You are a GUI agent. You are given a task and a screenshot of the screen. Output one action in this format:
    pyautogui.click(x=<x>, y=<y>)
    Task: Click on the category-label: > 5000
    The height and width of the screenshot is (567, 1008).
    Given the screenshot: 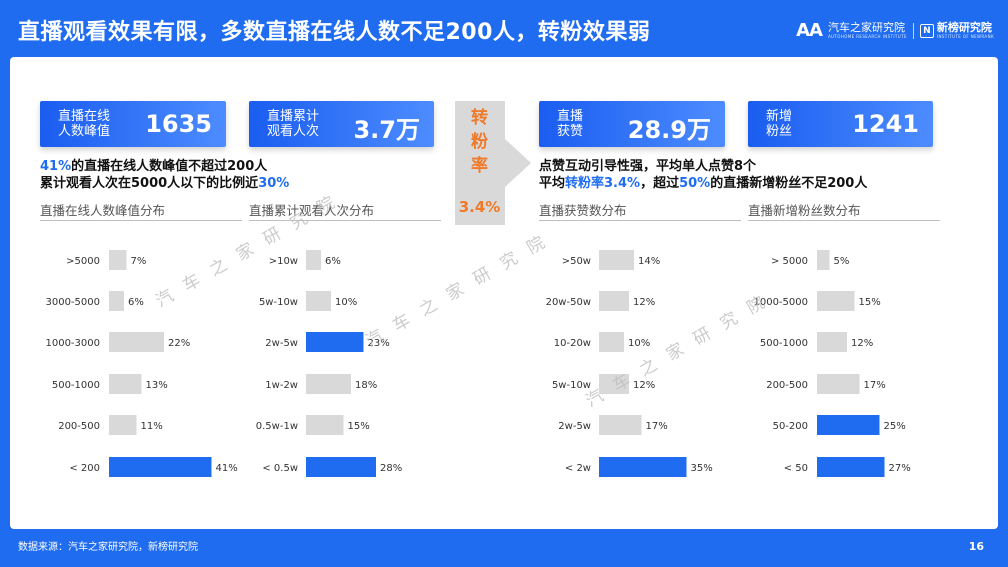 What is the action you would take?
    pyautogui.click(x=789, y=261)
    